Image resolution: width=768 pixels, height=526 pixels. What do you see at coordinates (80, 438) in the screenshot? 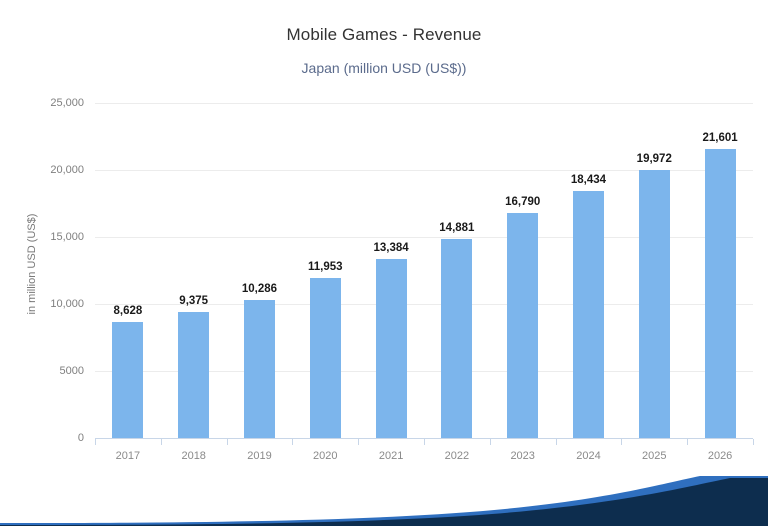
I see `y-axis-tick-label: 0` at bounding box center [80, 438].